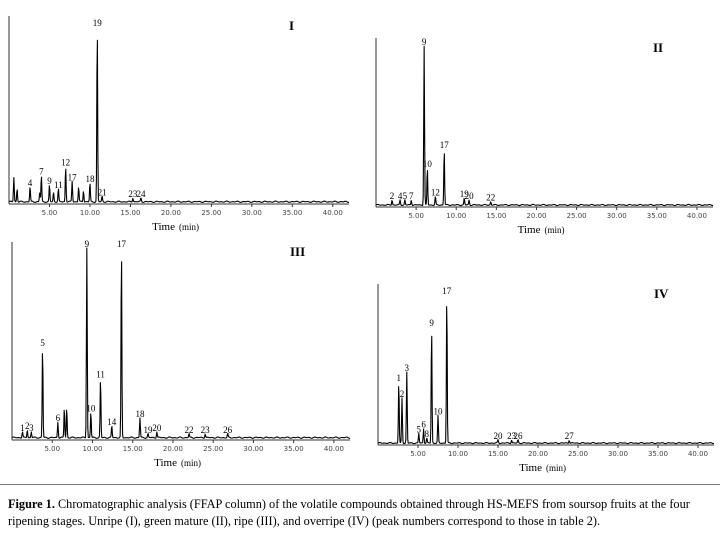  Describe the element at coordinates (698, 454) in the screenshot. I see `x-tick-label-IV: 40.00` at that location.